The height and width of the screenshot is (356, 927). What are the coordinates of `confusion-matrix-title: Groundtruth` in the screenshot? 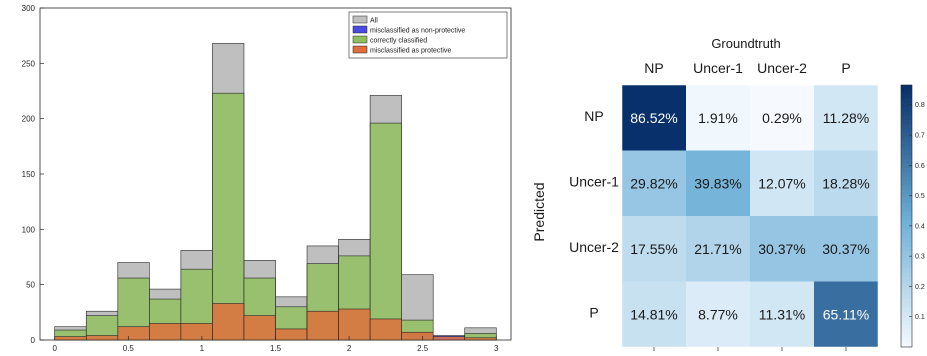 It's located at (745, 43).